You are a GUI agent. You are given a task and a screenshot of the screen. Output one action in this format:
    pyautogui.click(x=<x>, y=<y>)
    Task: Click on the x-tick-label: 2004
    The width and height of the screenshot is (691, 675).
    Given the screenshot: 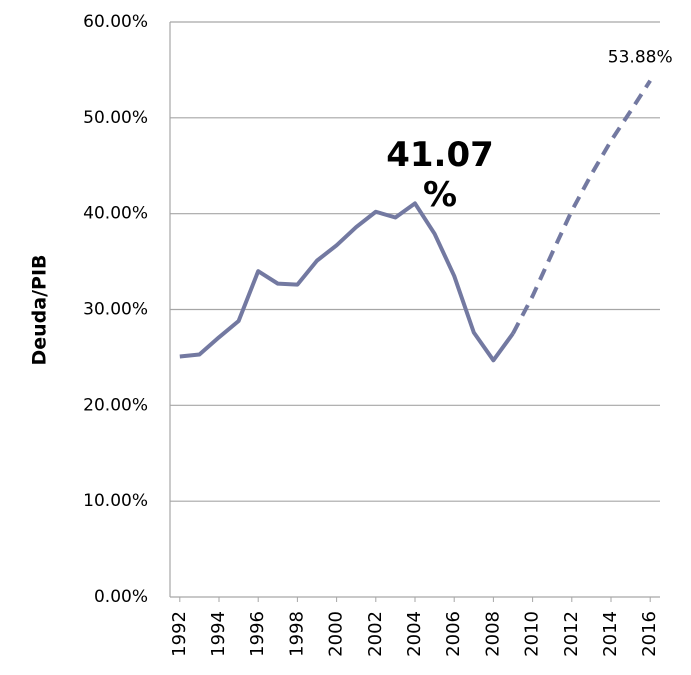 What is the action you would take?
    pyautogui.click(x=414, y=634)
    